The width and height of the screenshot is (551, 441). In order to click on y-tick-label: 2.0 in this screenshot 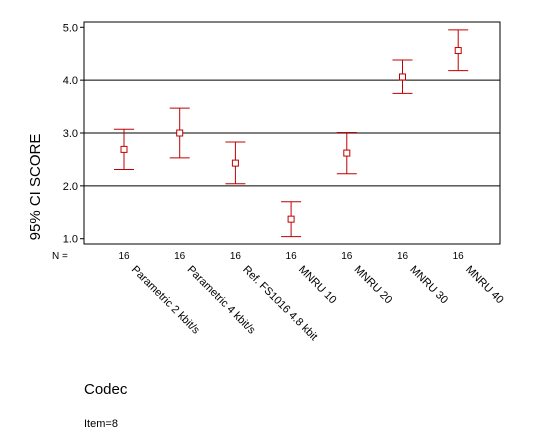, I will do `click(70, 187)`.